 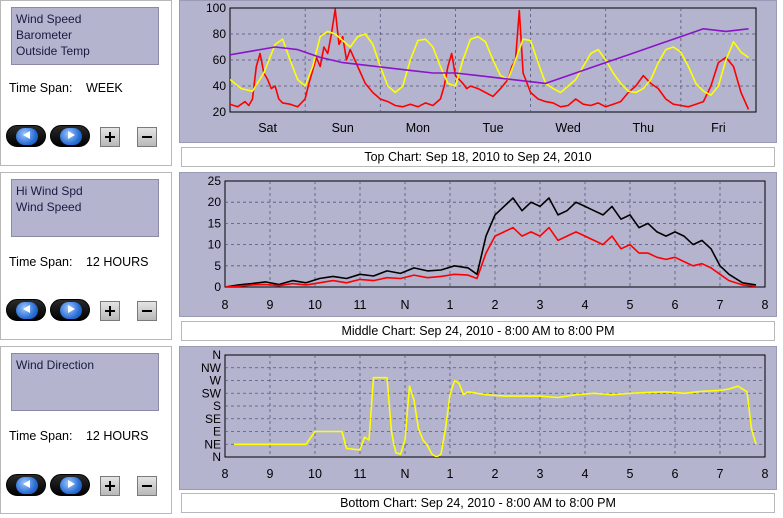 What do you see at coordinates (267, 128) in the screenshot?
I see `x-tick-label: Sat` at bounding box center [267, 128].